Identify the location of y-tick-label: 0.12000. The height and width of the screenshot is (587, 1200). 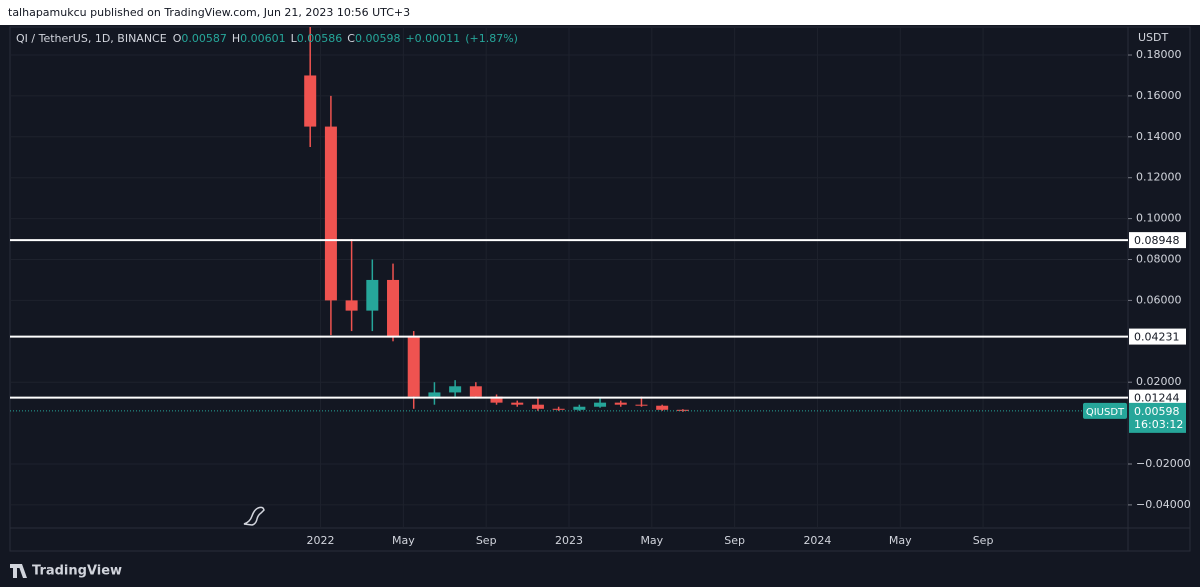
(1159, 177).